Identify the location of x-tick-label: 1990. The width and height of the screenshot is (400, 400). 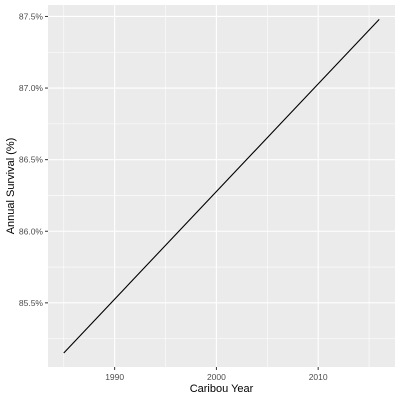
(114, 377).